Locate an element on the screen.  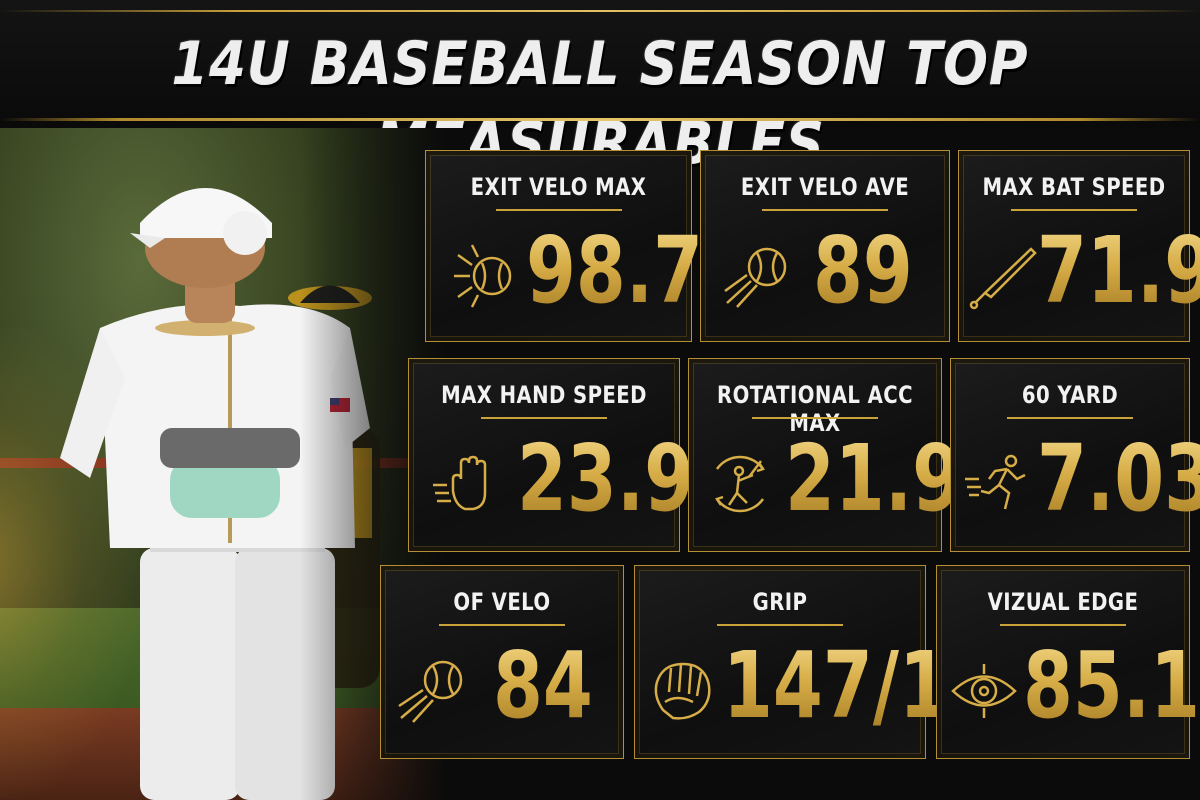
stat-value: 98.7 is located at coordinates (615, 270).